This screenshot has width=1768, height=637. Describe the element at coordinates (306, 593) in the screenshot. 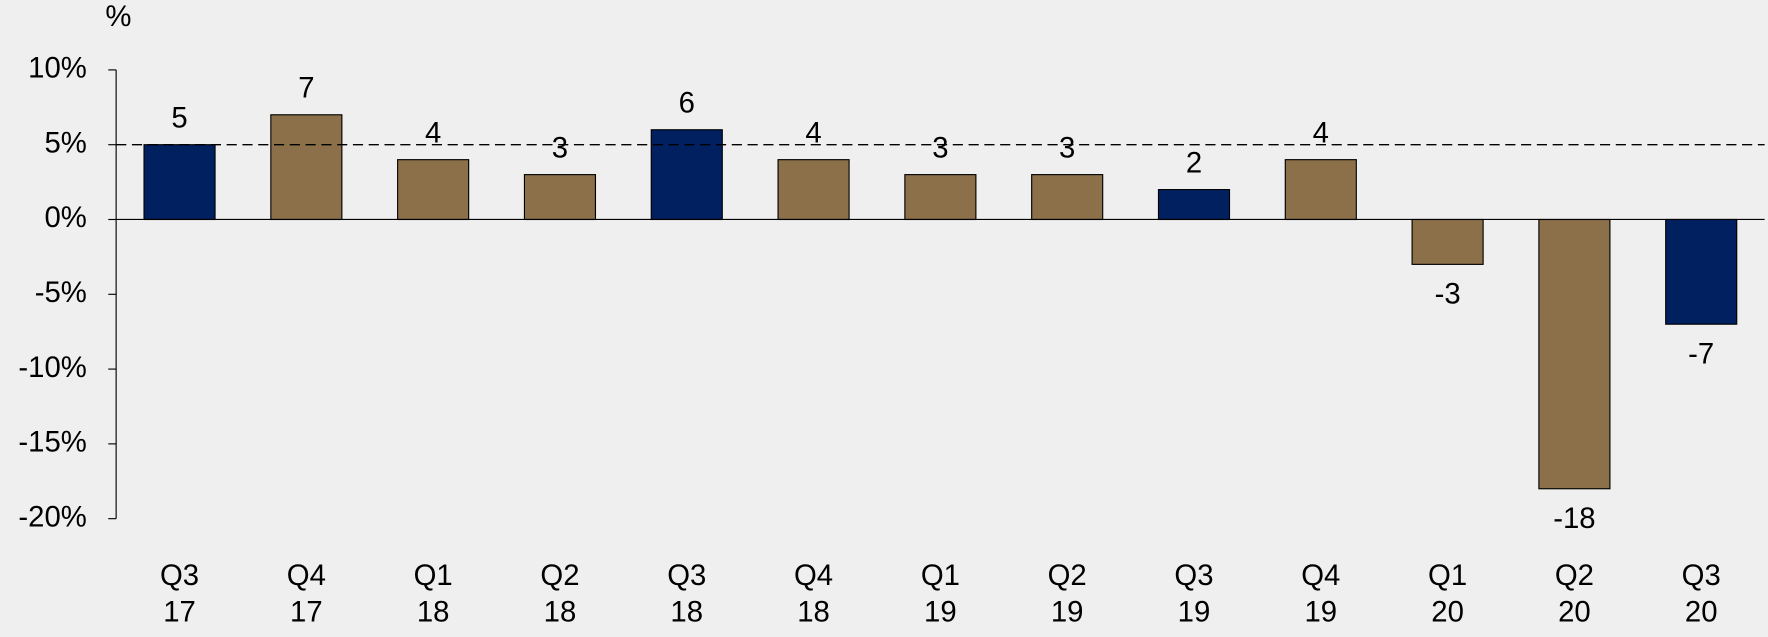

I see `x-tick-label: Q4 17` at that location.